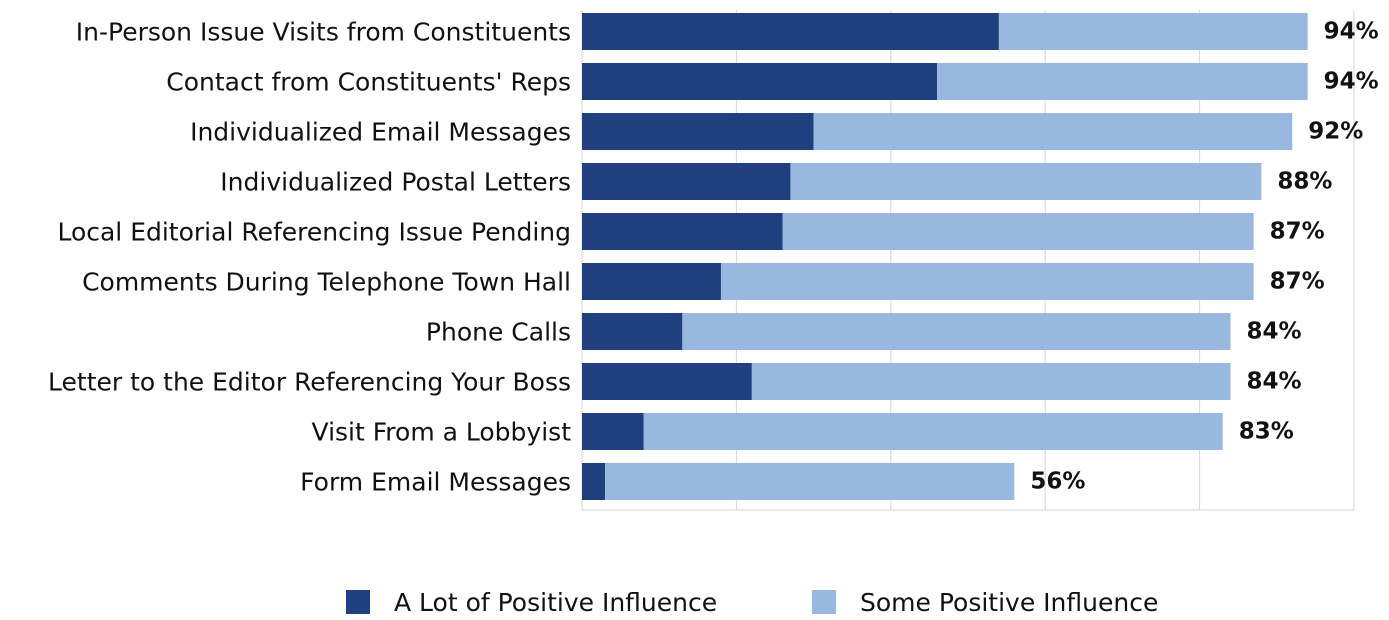  What do you see at coordinates (1266, 432) in the screenshot?
I see `total-label: 83%` at bounding box center [1266, 432].